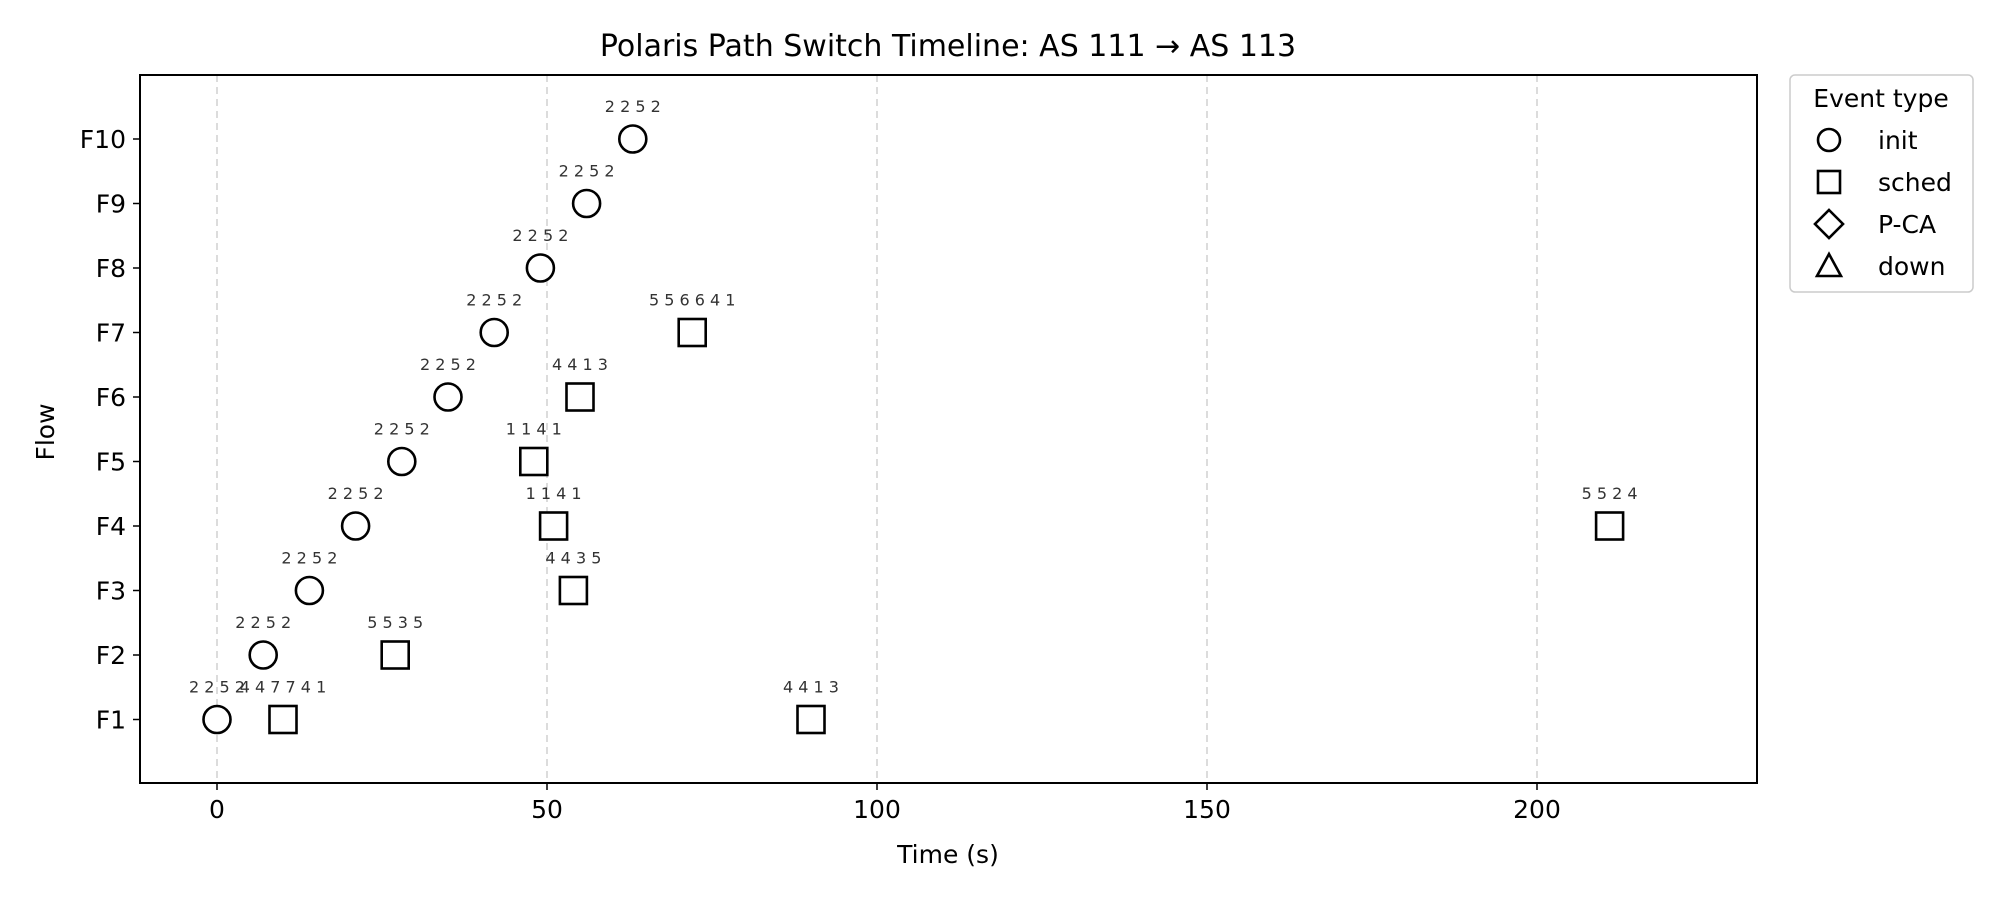  I want to click on x-tick-label: 0, so click(217, 809).